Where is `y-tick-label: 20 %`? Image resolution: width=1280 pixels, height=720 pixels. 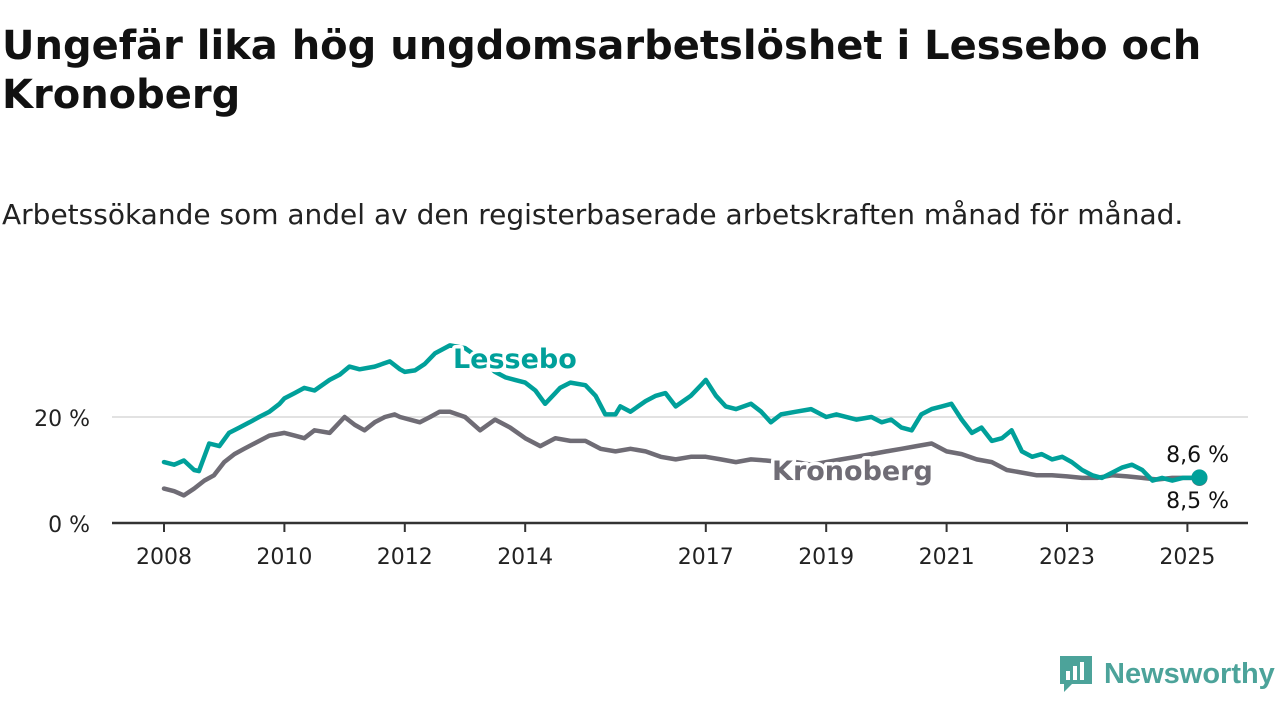
y-tick-label: 20 % is located at coordinates (62, 419).